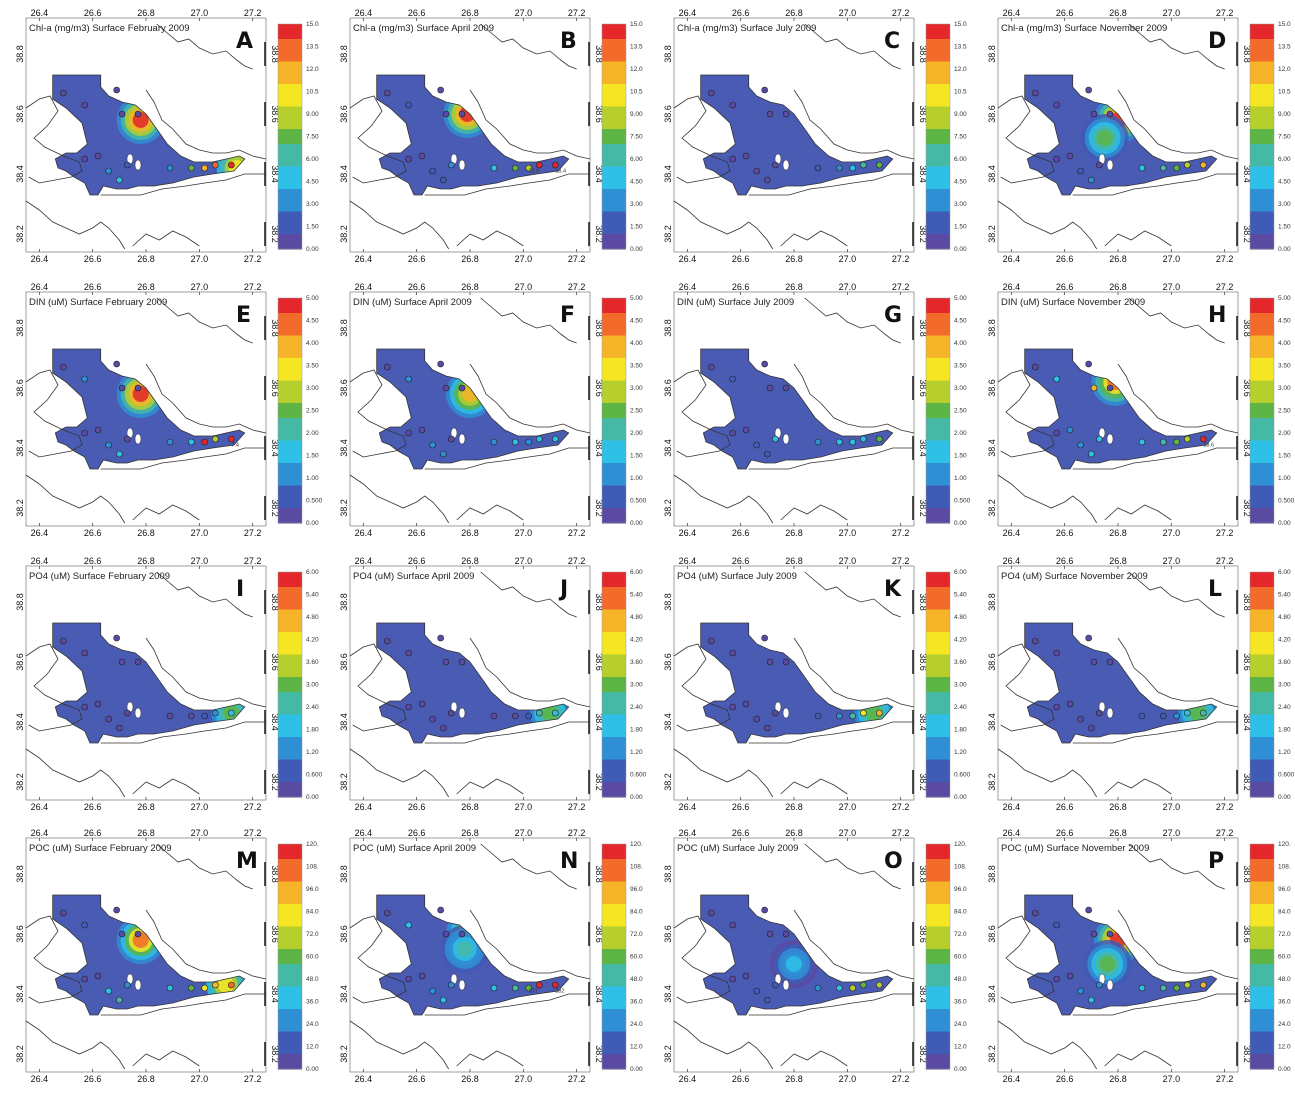  What do you see at coordinates (1225, 561) in the screenshot?
I see `lon-tick-top: 27.2` at bounding box center [1225, 561].